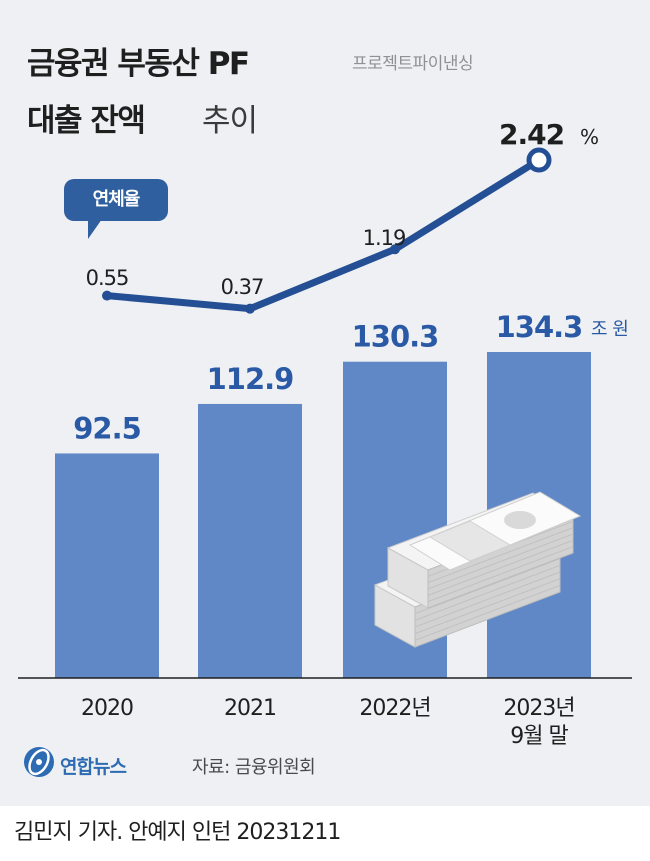 Image resolution: width=650 pixels, height=861 pixels. Describe the element at coordinates (39, 762) in the screenshot. I see `yonhap-logo-icon` at that location.